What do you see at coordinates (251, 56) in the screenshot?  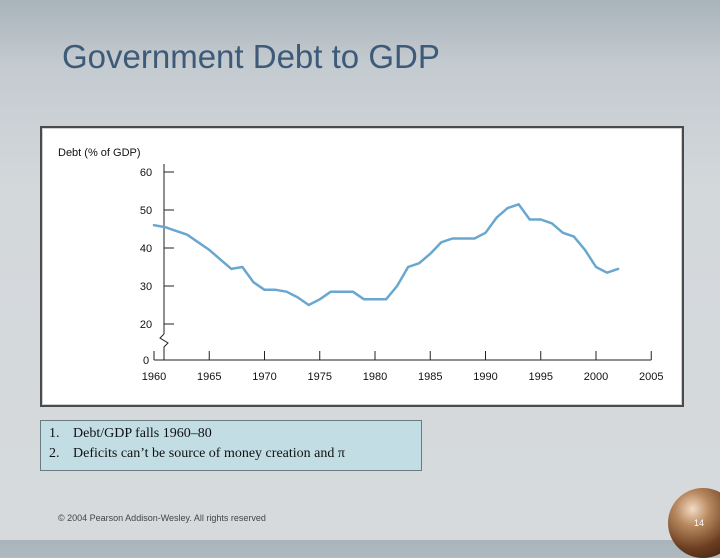 I see `slide-title: Government Debt to GDP` at bounding box center [251, 56].